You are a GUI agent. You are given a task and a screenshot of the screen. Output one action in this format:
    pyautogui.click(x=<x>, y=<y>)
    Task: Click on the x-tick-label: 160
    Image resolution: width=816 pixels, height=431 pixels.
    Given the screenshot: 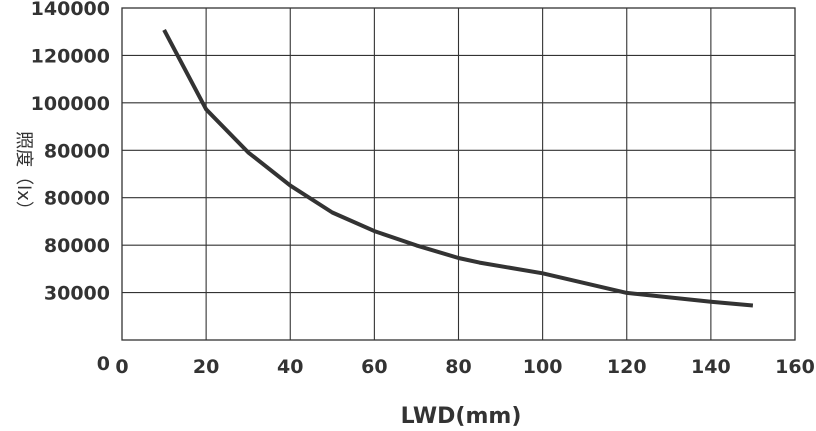 What is the action you would take?
    pyautogui.click(x=795, y=367)
    